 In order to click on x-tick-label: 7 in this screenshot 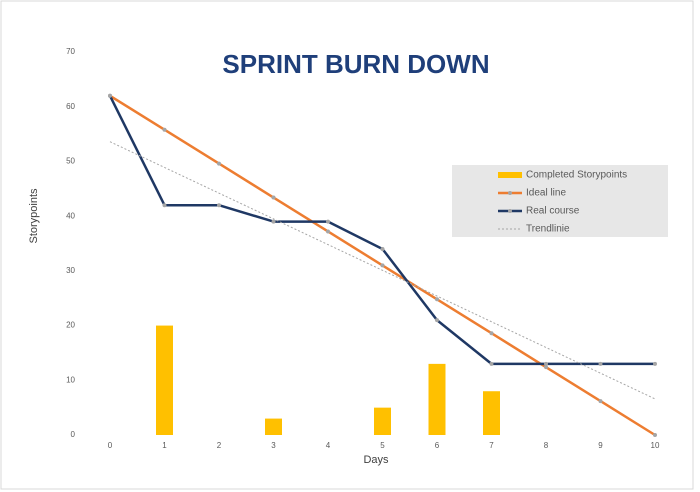, I will do `click(491, 445)`.